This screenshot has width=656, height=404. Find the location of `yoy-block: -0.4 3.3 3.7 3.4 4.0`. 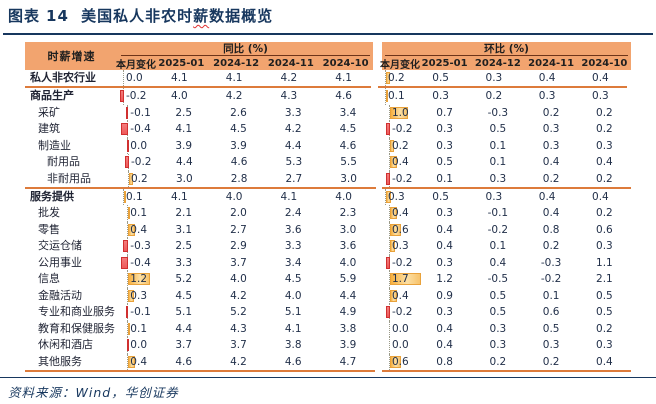

yoy-block: -0.4 3.3 3.7 3.4 4.0 is located at coordinates (247, 263).